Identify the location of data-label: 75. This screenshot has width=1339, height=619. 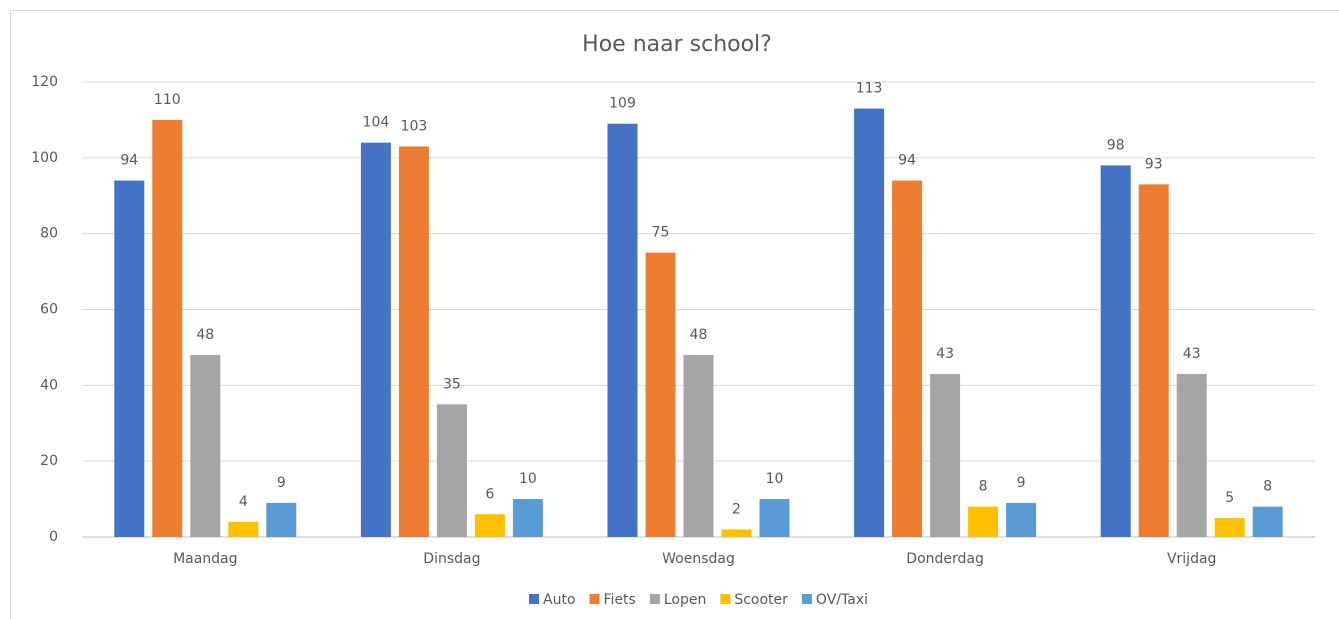
(661, 233).